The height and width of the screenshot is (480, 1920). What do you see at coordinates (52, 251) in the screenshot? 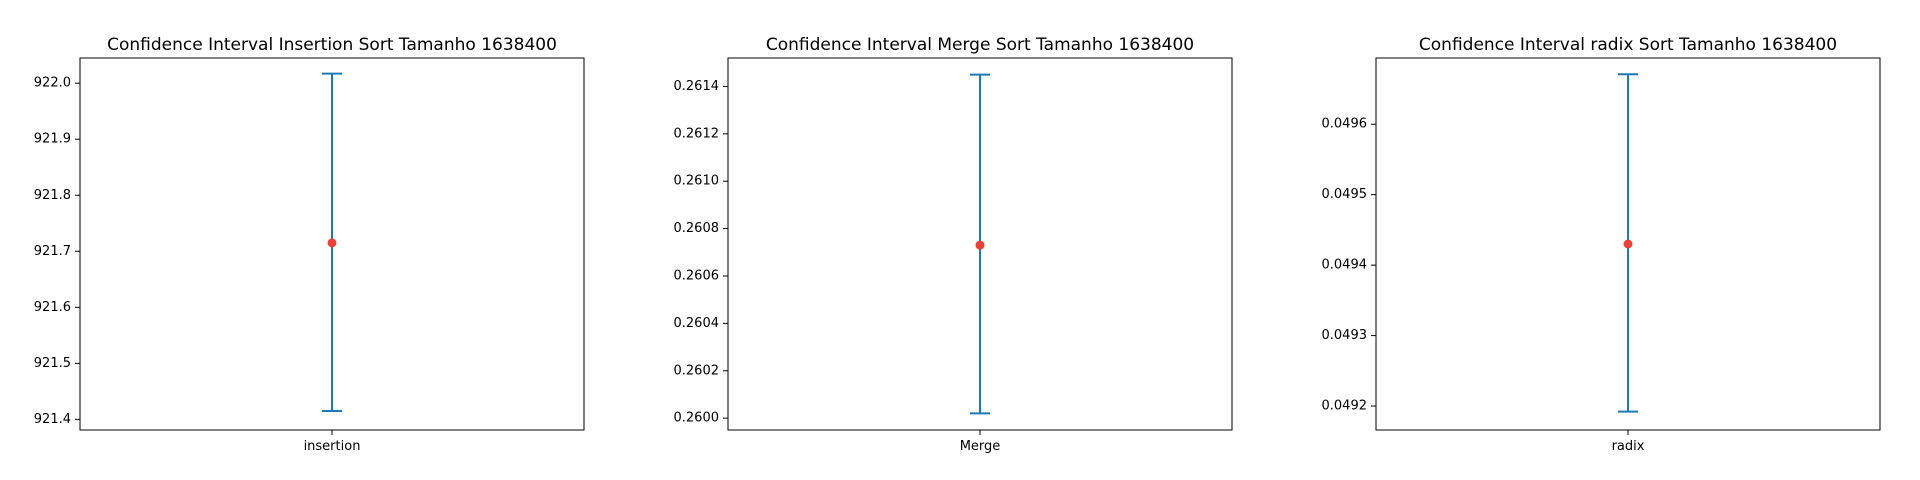
I see `y-tick-label: 921.7` at bounding box center [52, 251].